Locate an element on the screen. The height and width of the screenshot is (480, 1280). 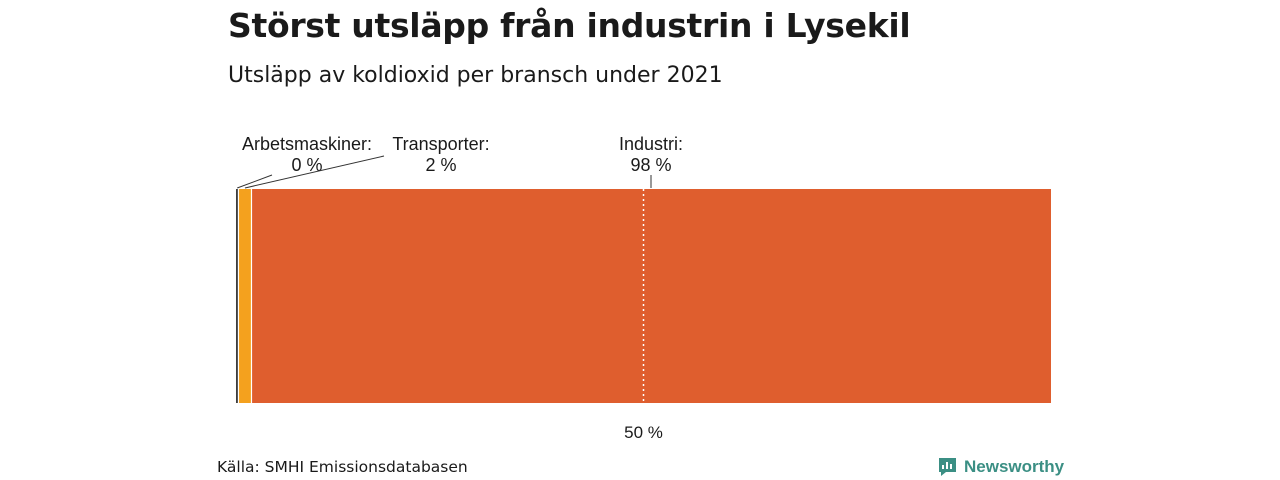
brand-logo: Newsworthy is located at coordinates (1000, 466).